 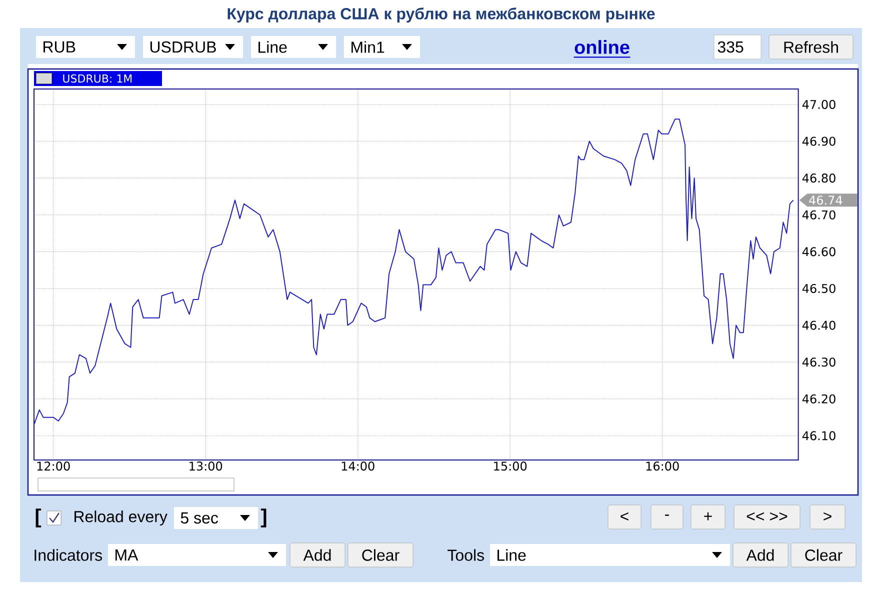 What do you see at coordinates (127, 555) in the screenshot?
I see `text: MA` at bounding box center [127, 555].